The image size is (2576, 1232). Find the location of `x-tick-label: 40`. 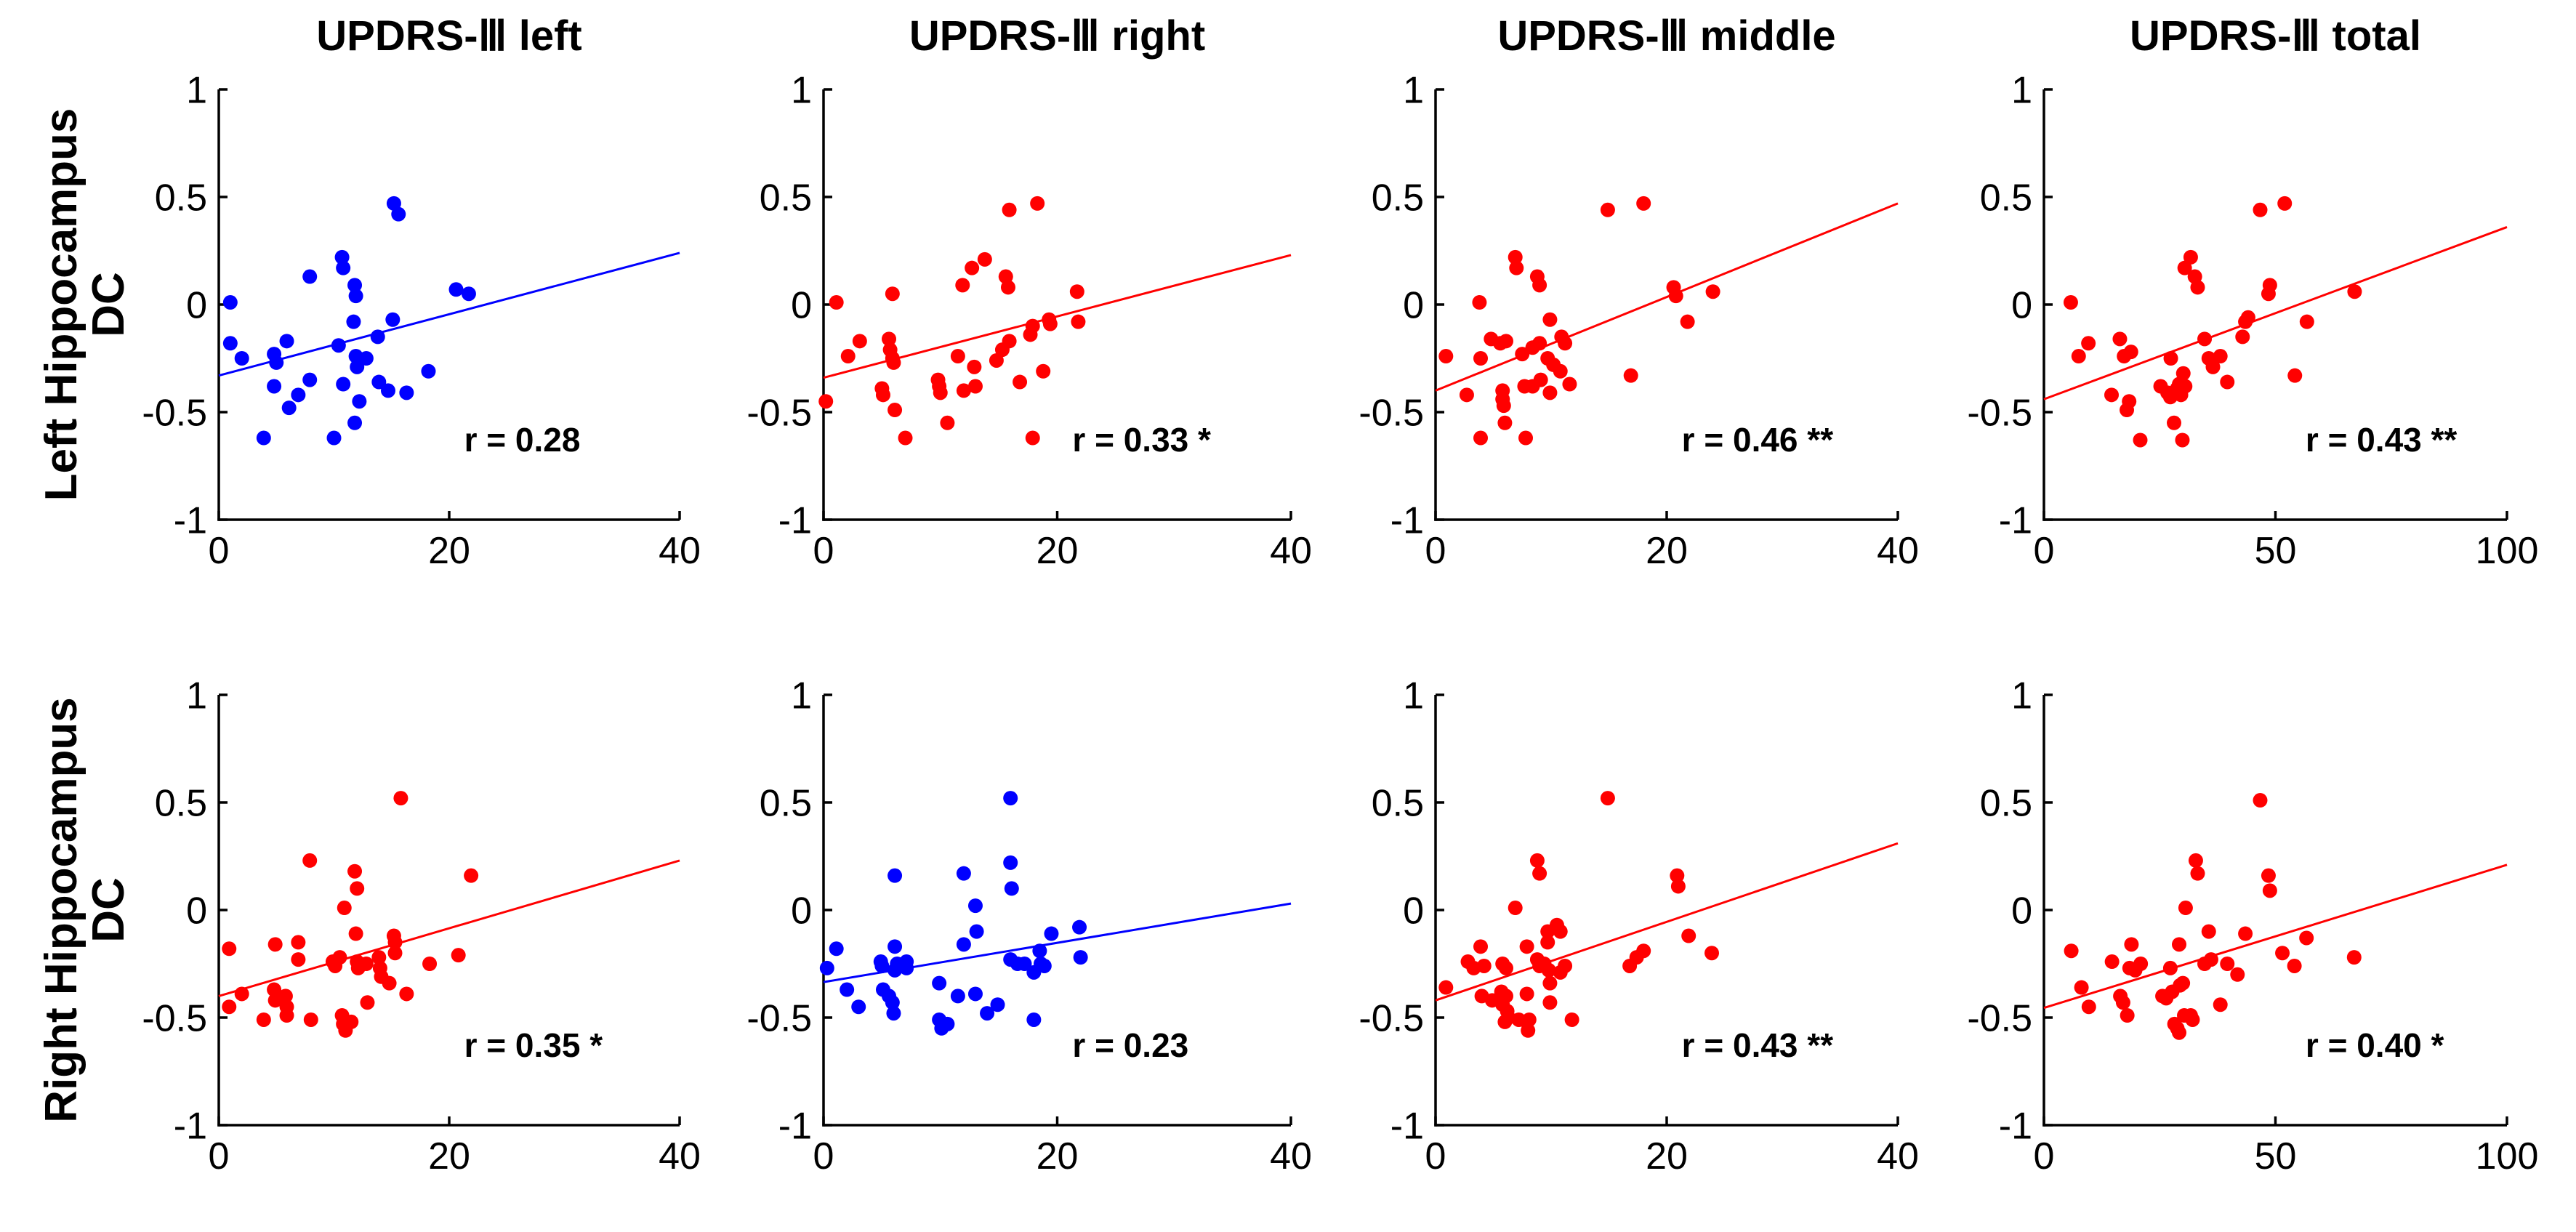

x-tick-label: 40 is located at coordinates (680, 1156).